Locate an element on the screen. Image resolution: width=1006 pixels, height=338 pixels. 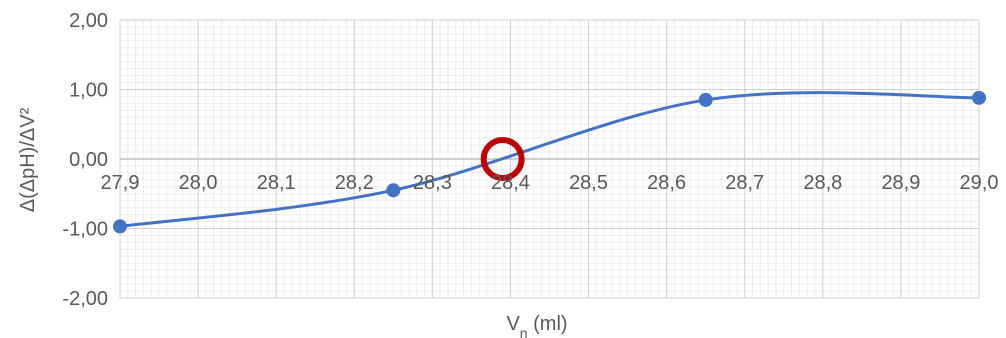
x-axis-title-main: V is located at coordinates (513, 324).